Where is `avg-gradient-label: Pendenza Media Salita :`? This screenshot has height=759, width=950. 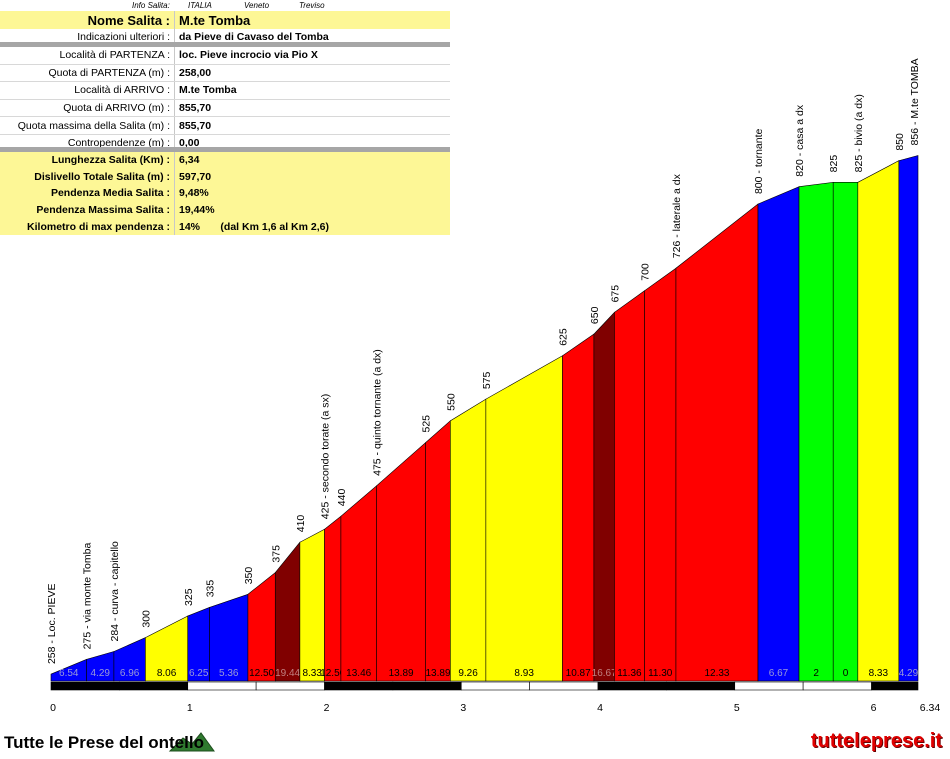
avg-gradient-label: Pendenza Media Salita : is located at coordinates (87, 193).